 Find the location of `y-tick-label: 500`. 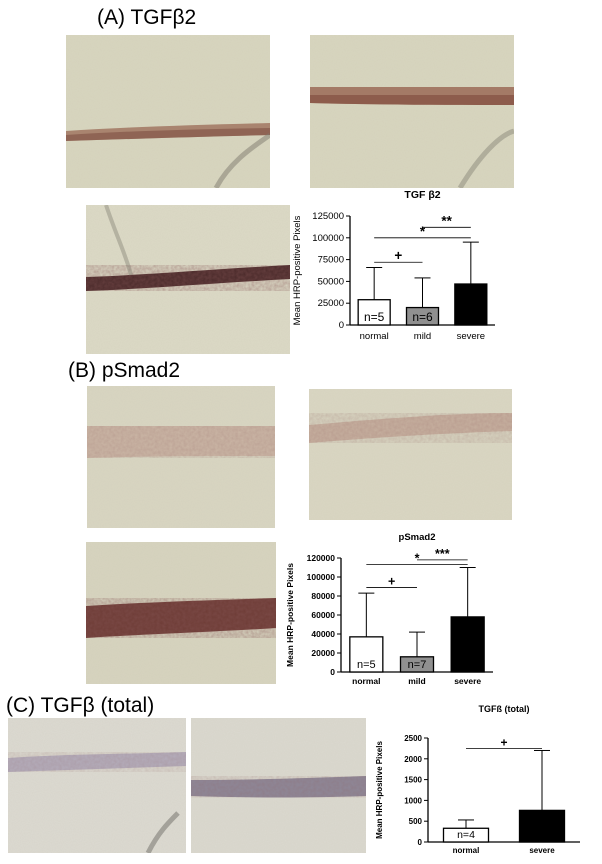

y-tick-label: 500 is located at coordinates (416, 821).